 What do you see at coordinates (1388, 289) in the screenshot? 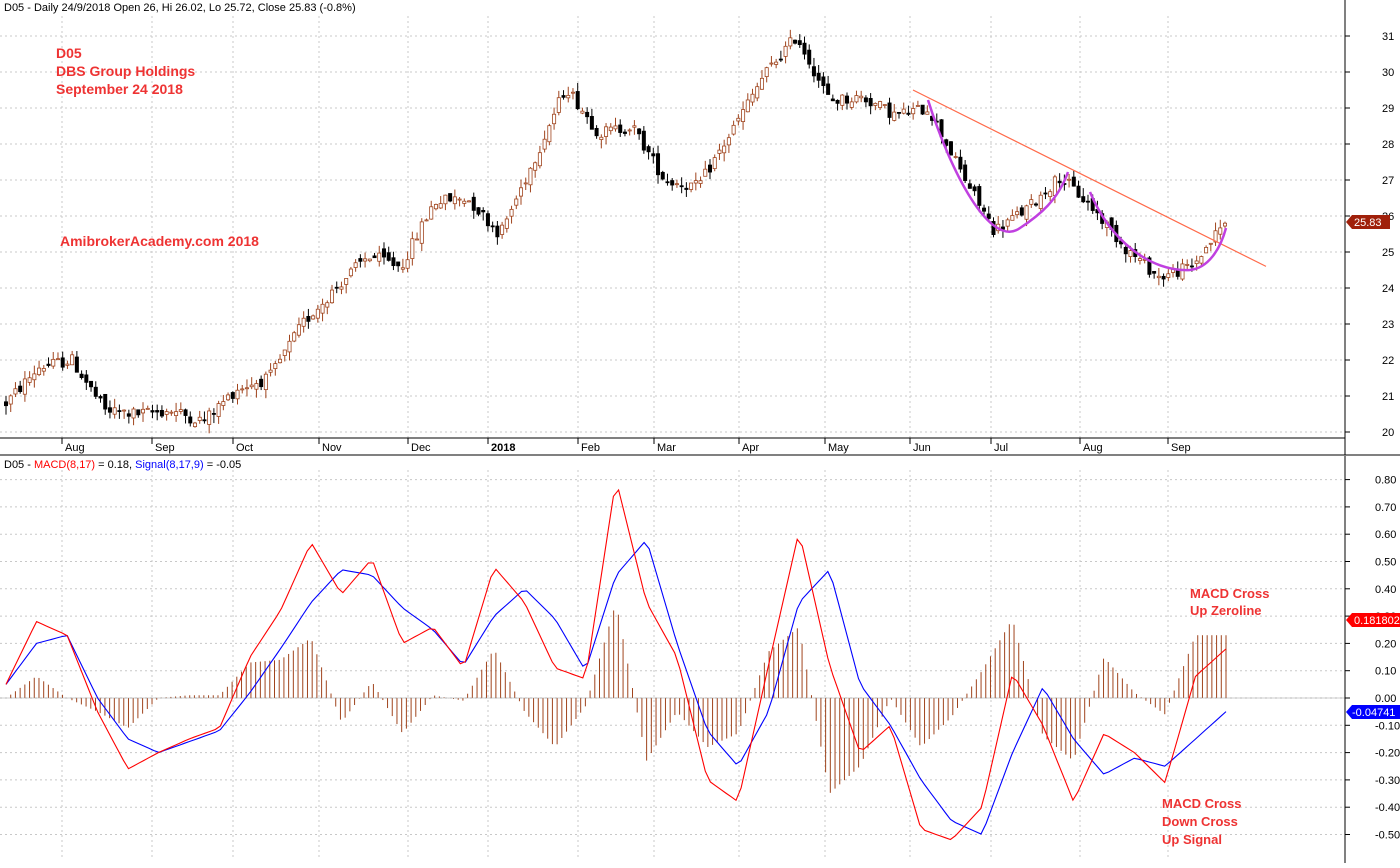
I see `price-y-tick-label: 24` at bounding box center [1388, 289].